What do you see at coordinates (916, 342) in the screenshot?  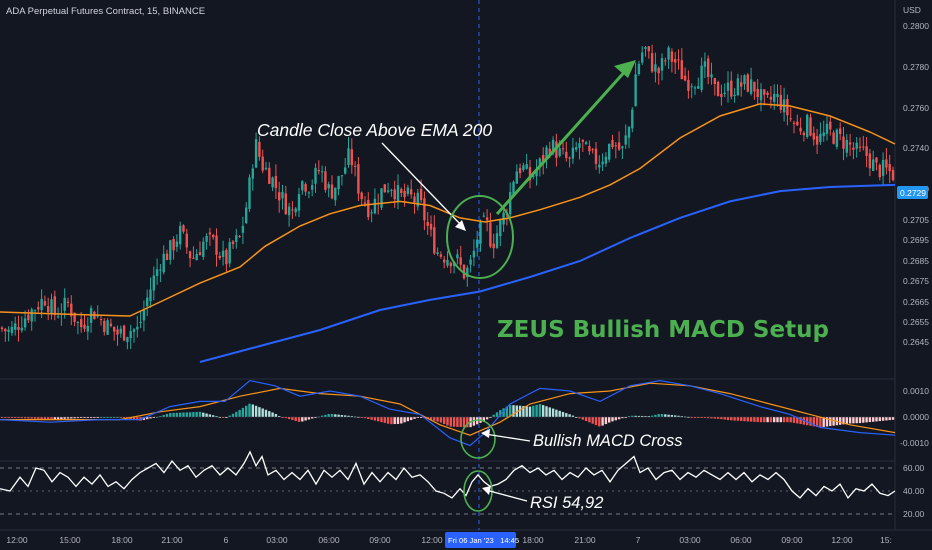 I see `price-tick: 0.2645` at bounding box center [916, 342].